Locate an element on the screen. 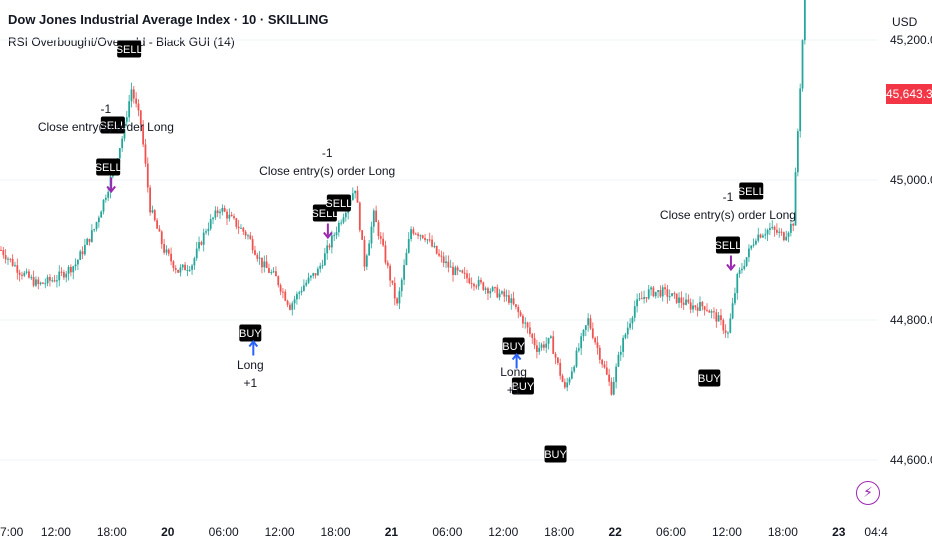  lightning-icon: ⚡ is located at coordinates (868, 493).